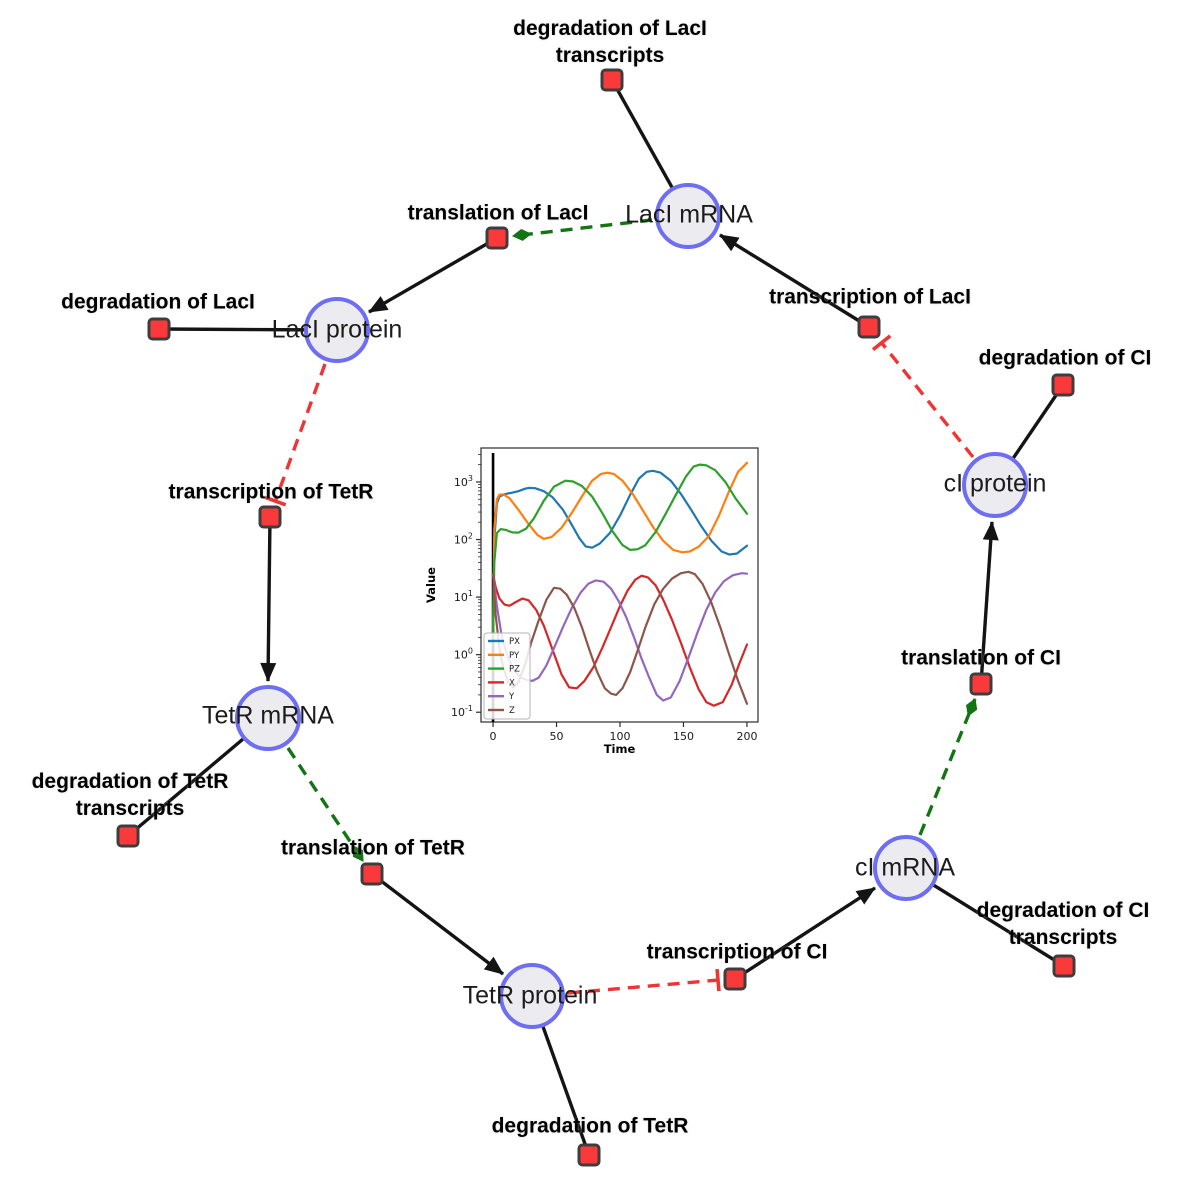 Image resolution: width=1189 pixels, height=1200 pixels. I want to click on svg-text: 0, so click(493, 736).